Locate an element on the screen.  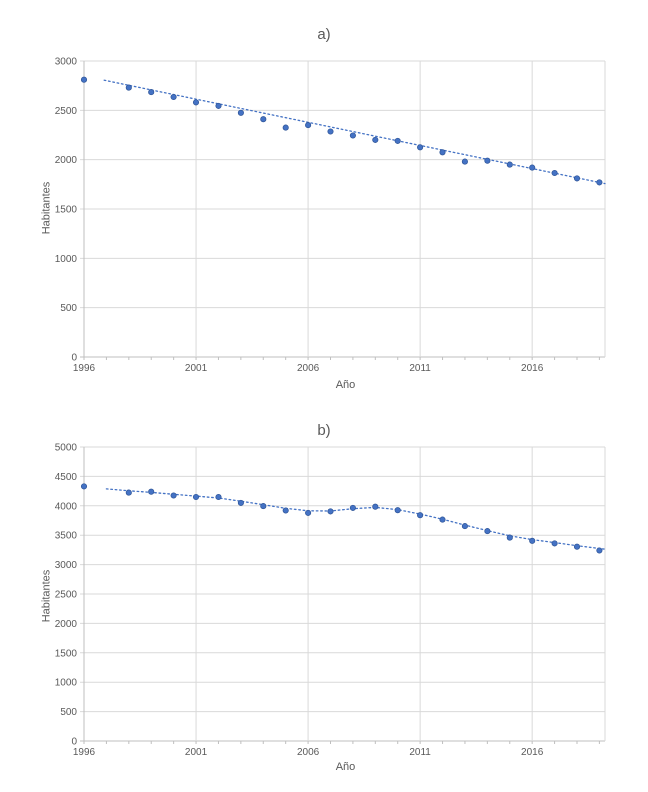
y-tick-label: 4000 is located at coordinates (66, 506).